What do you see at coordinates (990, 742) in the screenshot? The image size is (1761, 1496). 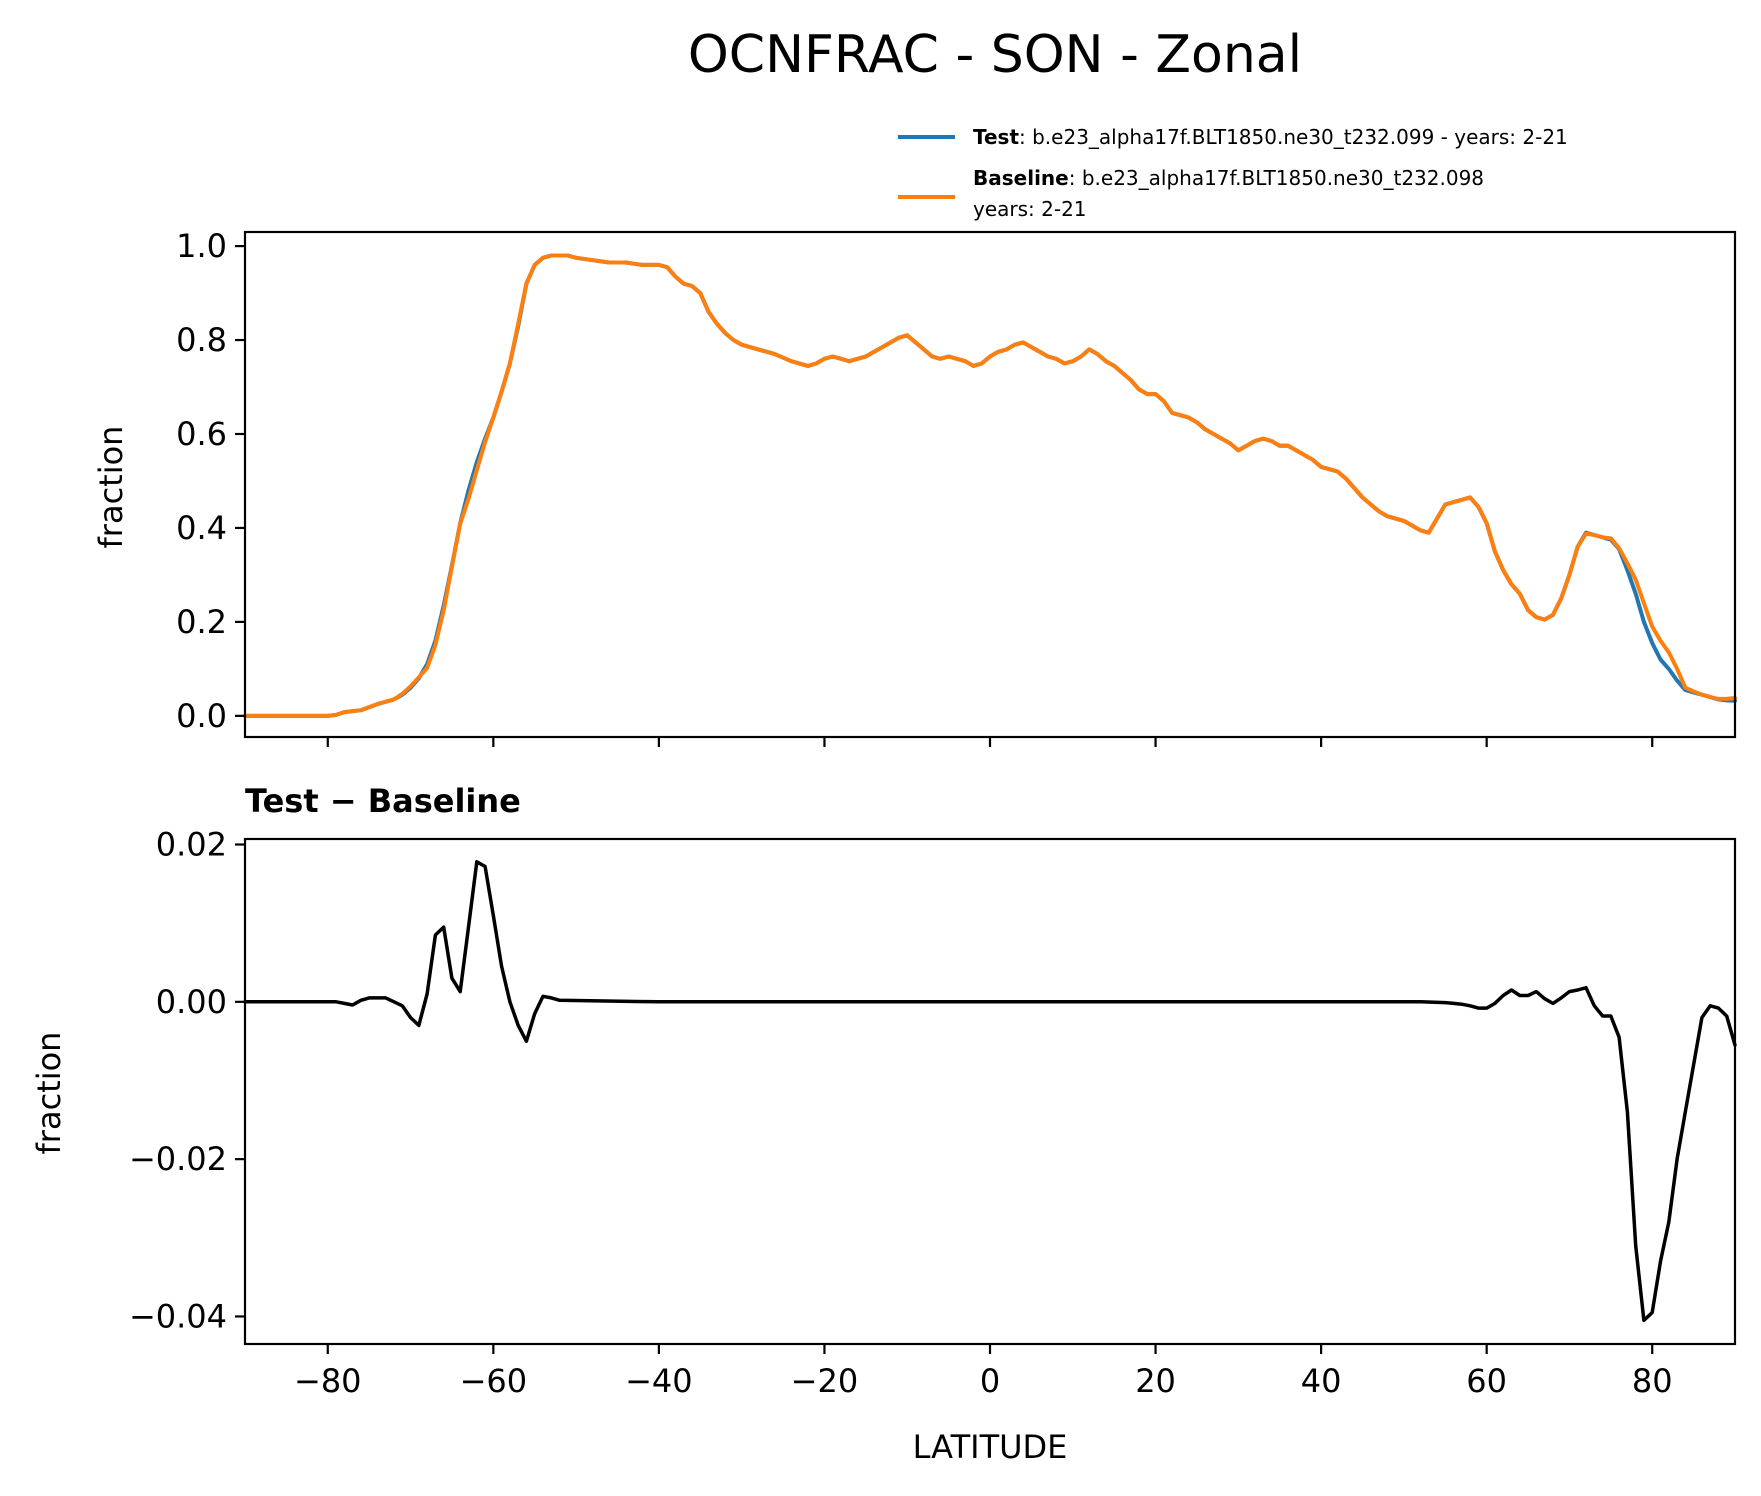 I see `top-x-ticks` at bounding box center [990, 742].